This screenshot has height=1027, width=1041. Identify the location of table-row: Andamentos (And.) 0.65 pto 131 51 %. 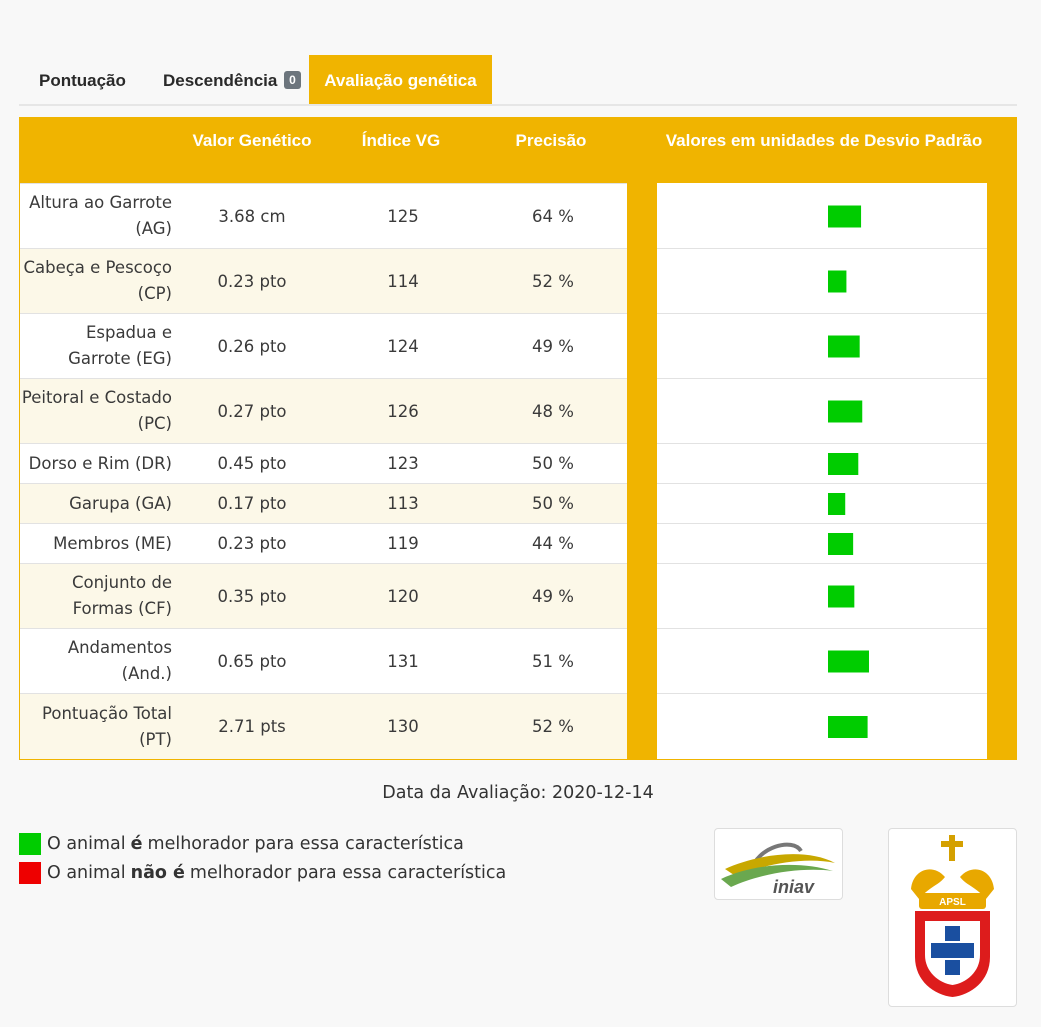
(323, 660).